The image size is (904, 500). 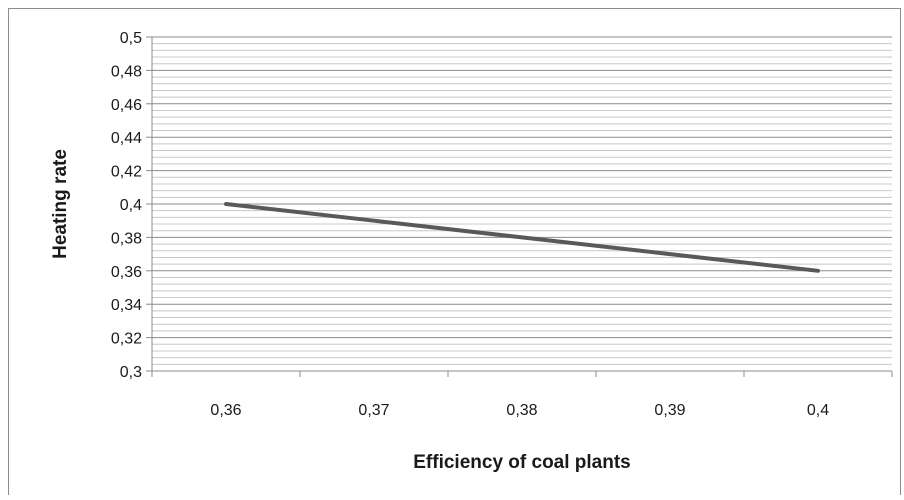 I want to click on y-tick-label: 0,5, so click(x=131, y=38).